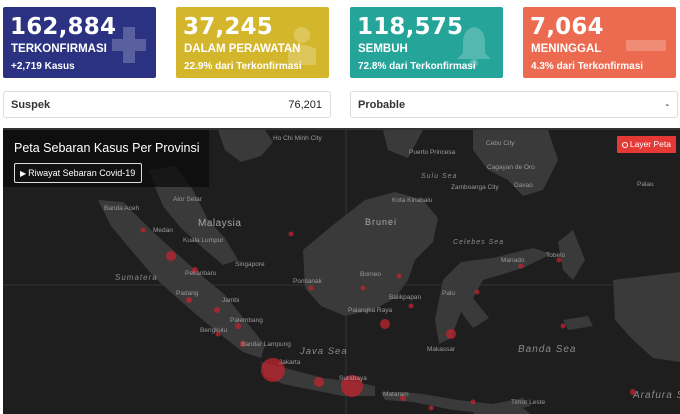 The height and width of the screenshot is (414, 680). I want to click on recovered-count: 118,575, so click(410, 27).